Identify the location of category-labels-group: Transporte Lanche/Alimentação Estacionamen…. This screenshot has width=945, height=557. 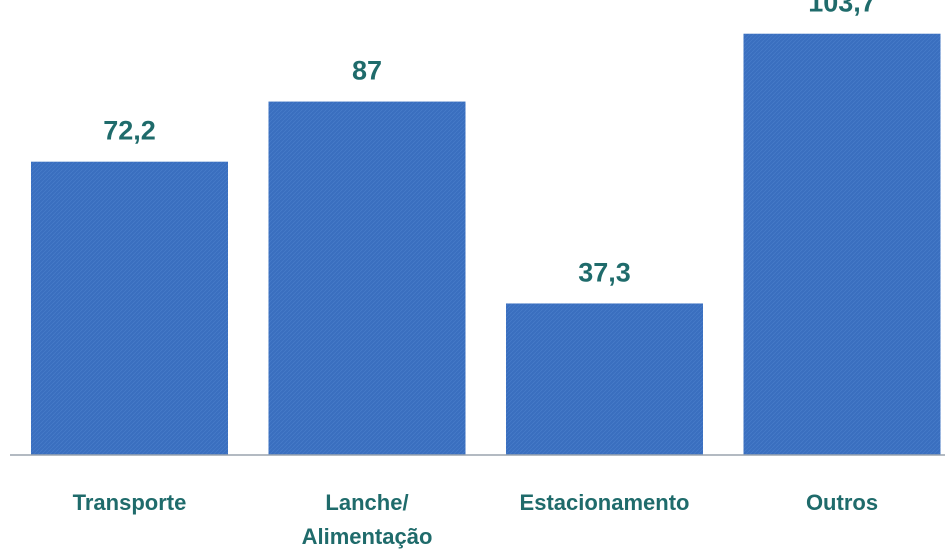
(475, 519).